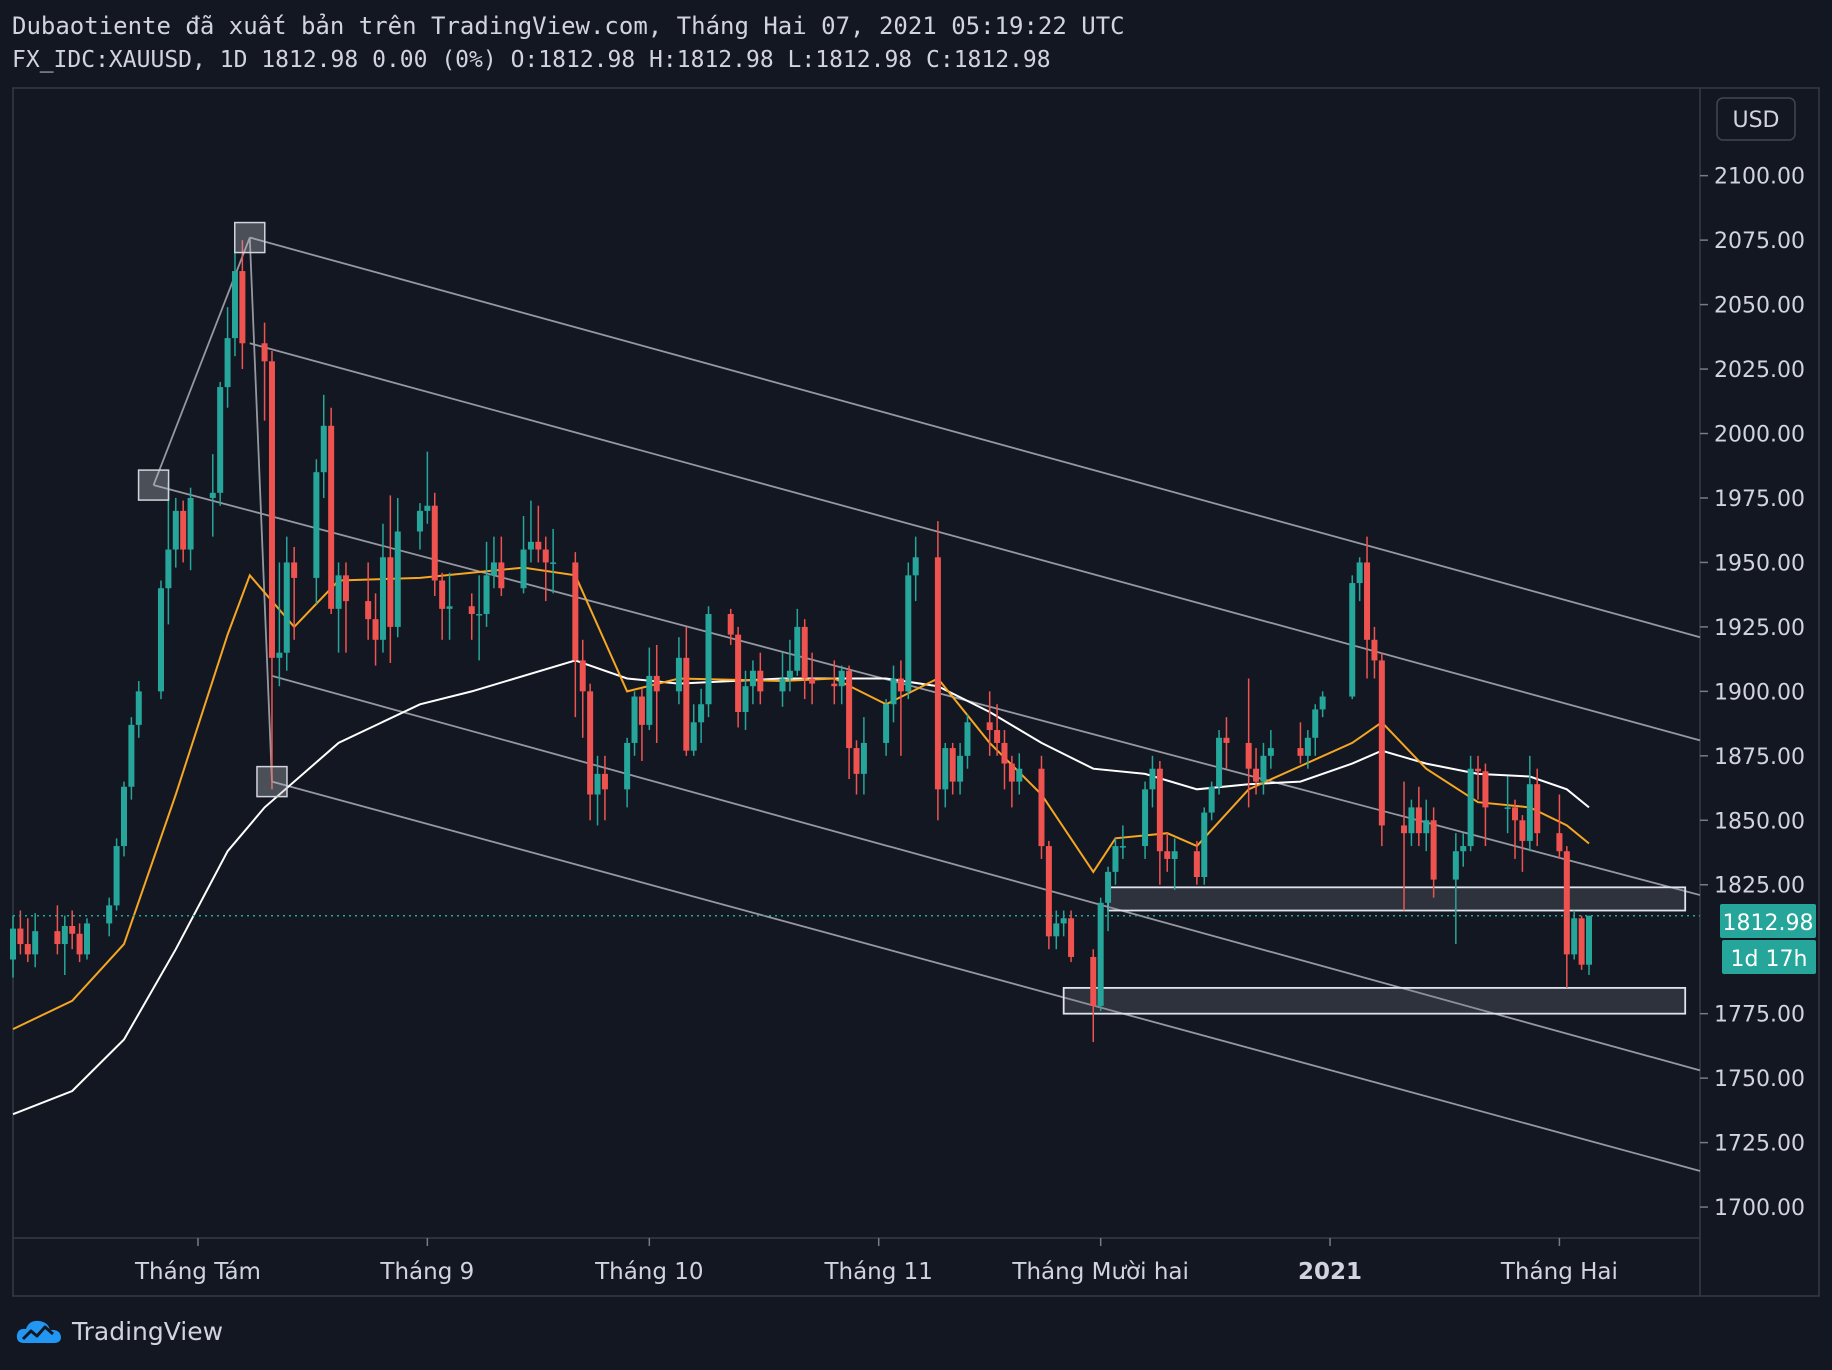 This screenshot has height=1370, width=1832. What do you see at coordinates (118, 1331) in the screenshot?
I see `tradingview-logo: TradingView` at bounding box center [118, 1331].